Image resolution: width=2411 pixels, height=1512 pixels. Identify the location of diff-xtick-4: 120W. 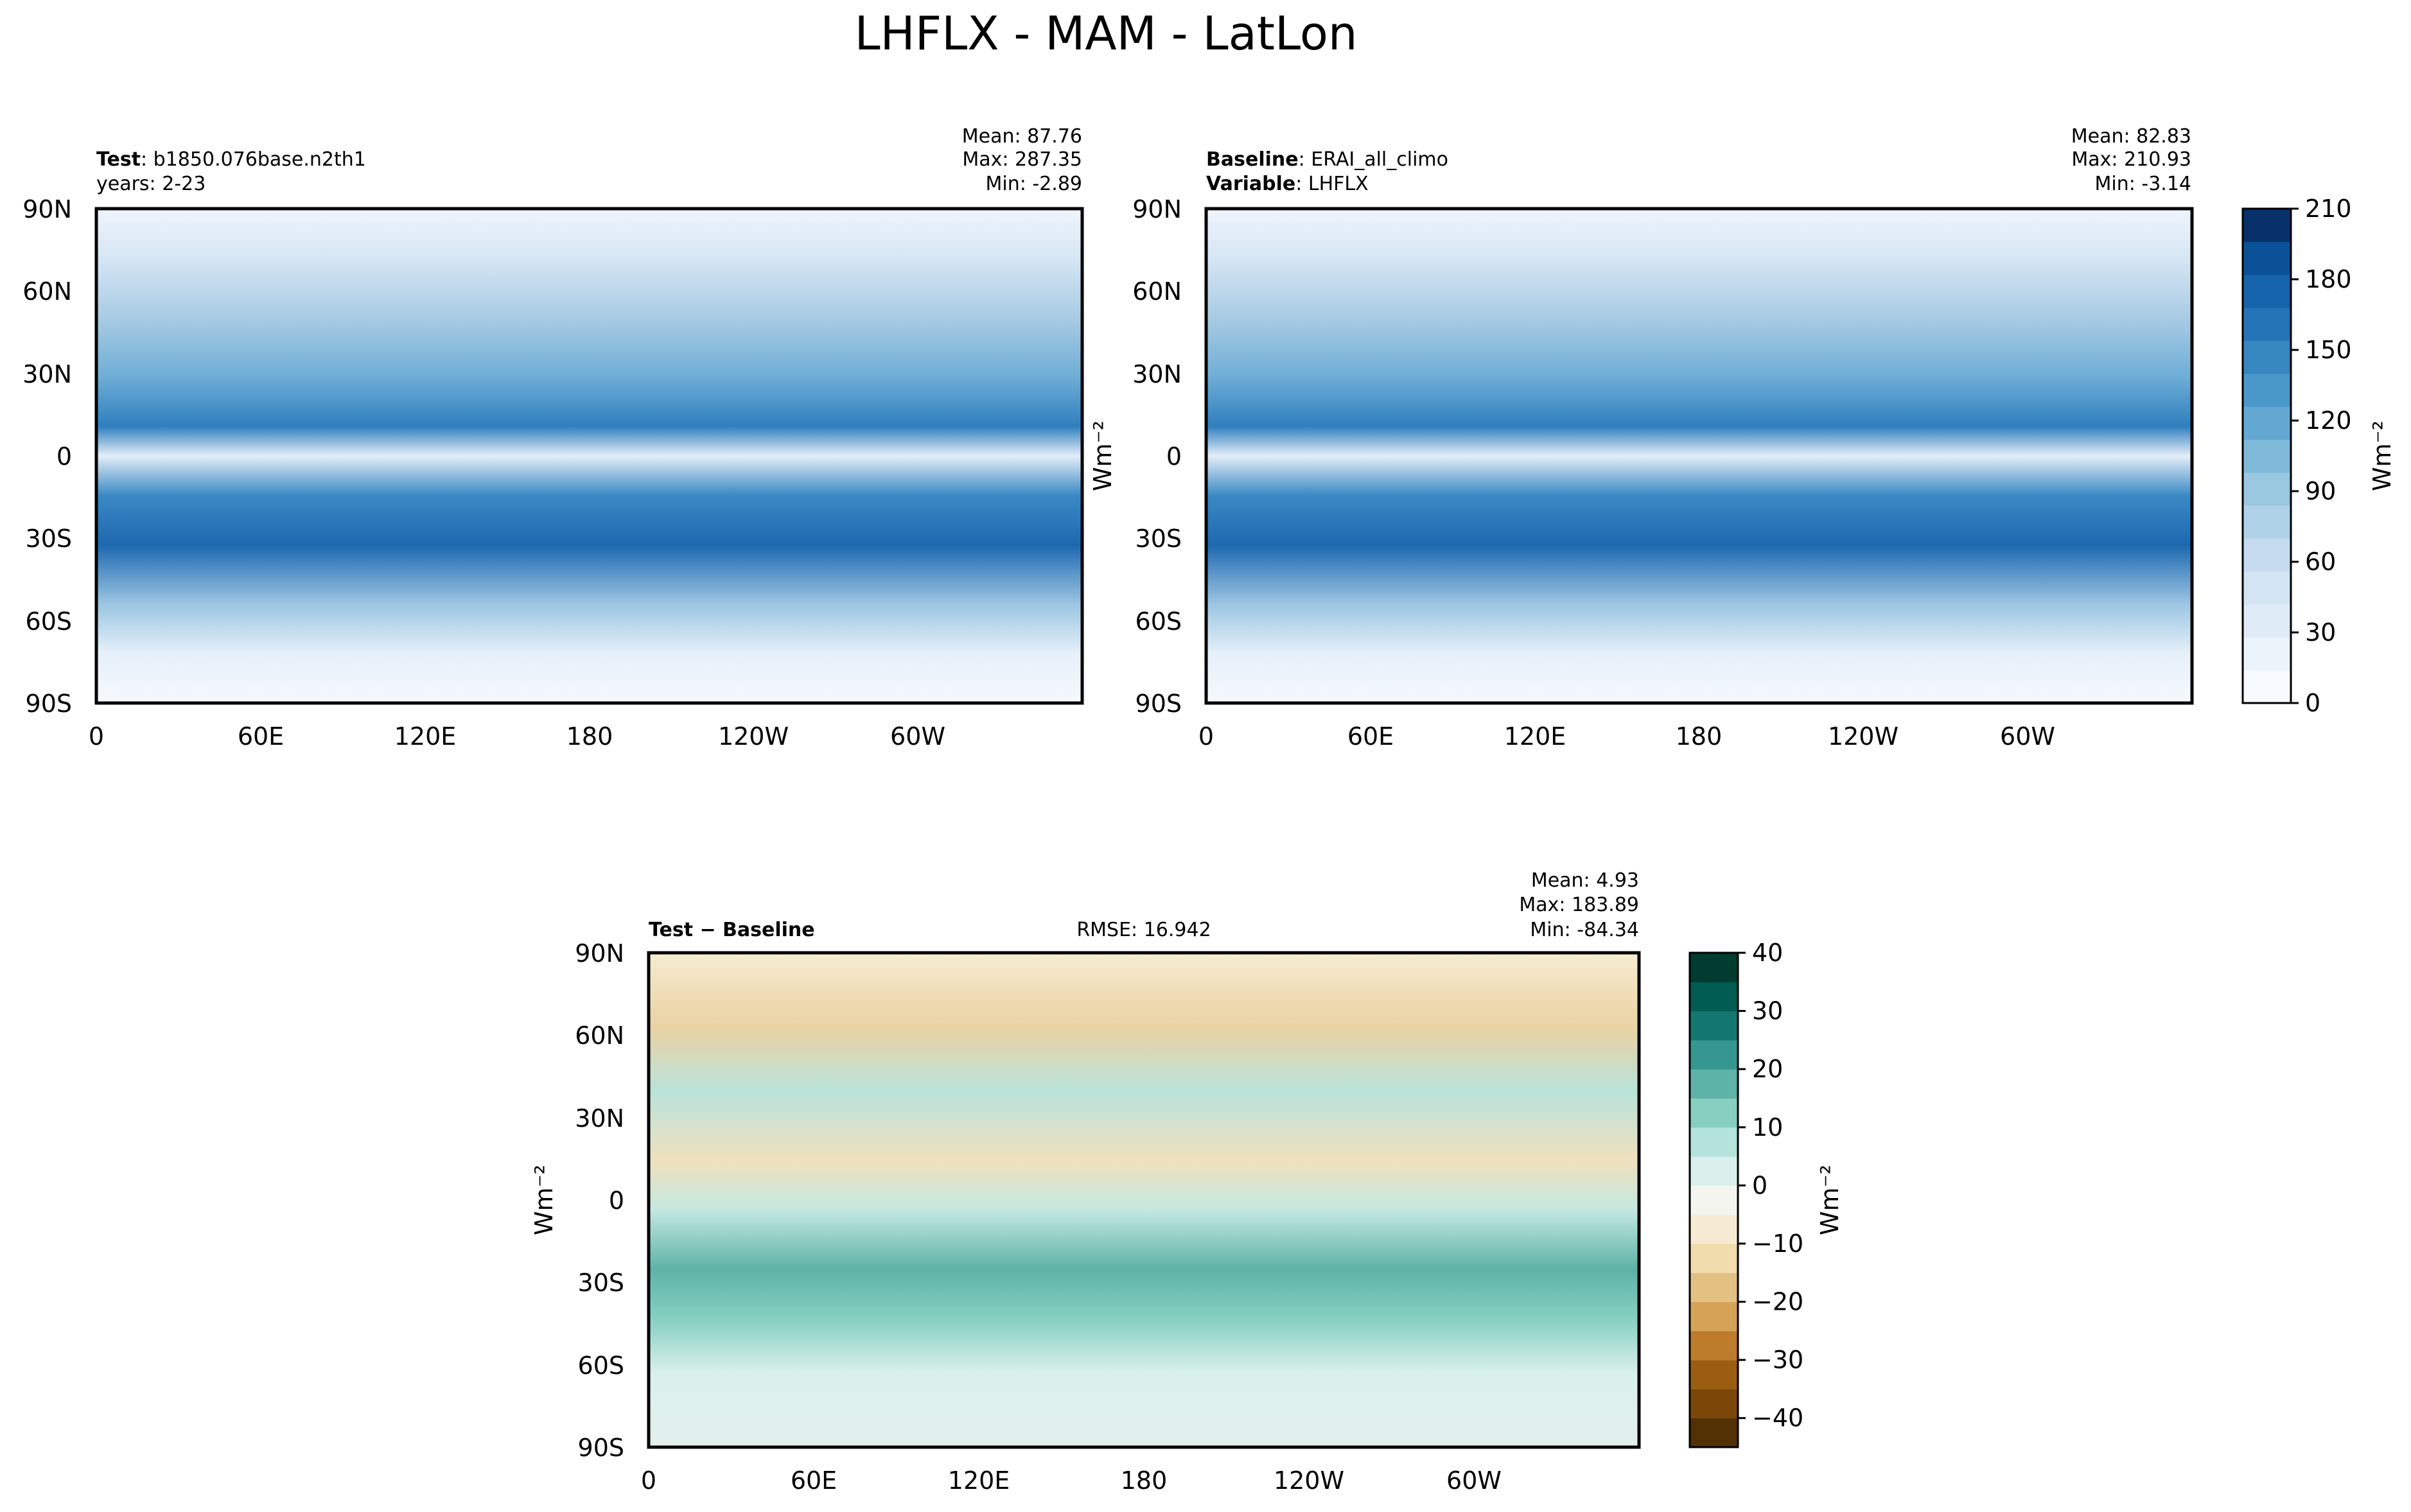
(1309, 1480).